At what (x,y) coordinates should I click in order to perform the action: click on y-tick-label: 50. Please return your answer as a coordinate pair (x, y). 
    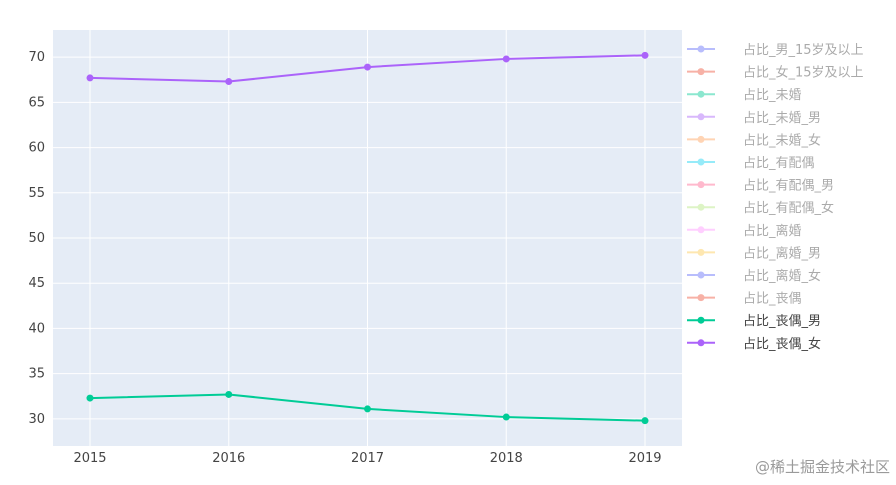
    Looking at the image, I should click on (36, 238).